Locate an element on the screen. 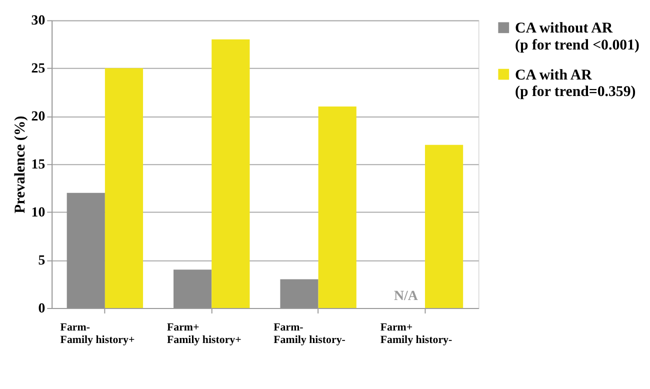 This screenshot has height=389, width=650. x-tick-label: Farm- Family history- is located at coordinates (310, 333).